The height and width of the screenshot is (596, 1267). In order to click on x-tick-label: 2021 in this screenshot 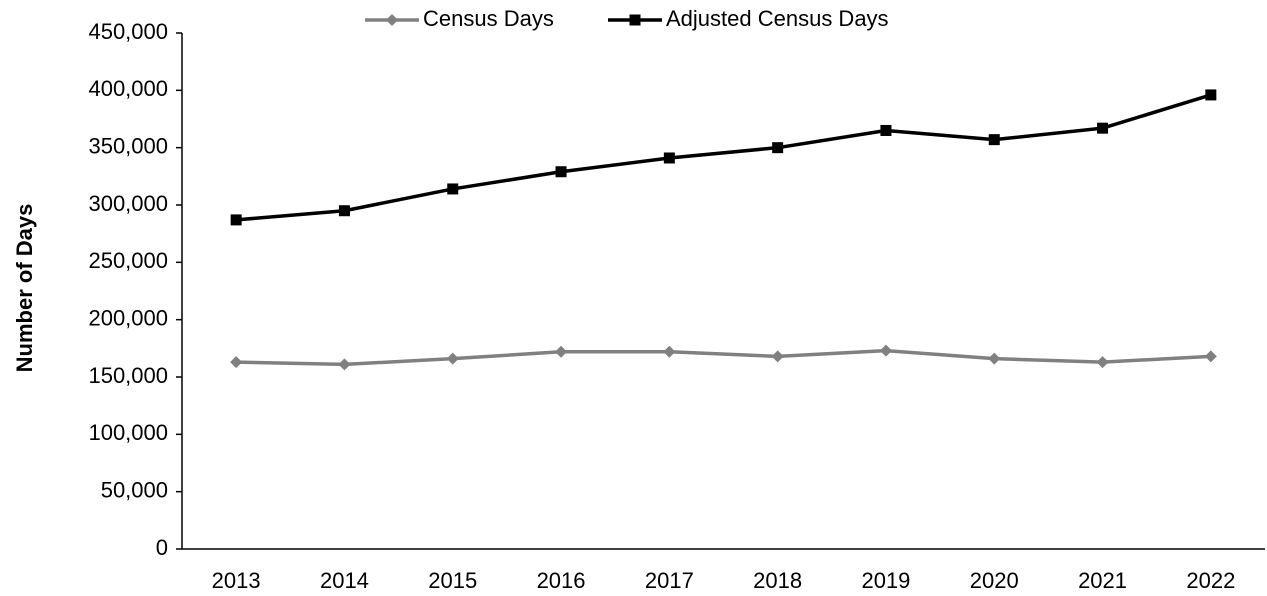, I will do `click(1102, 580)`.